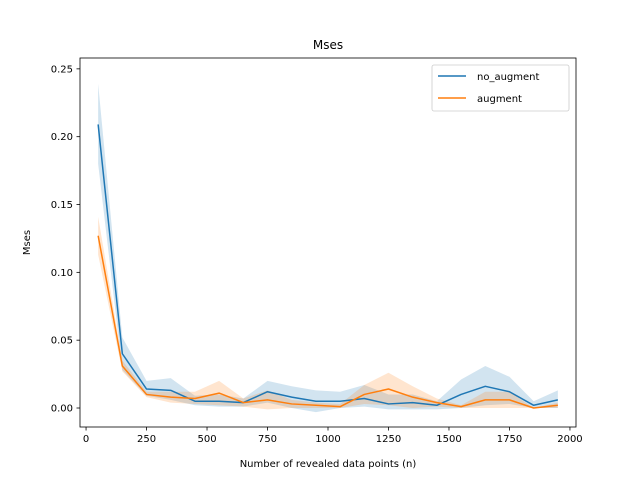 This screenshot has height=480, width=640. I want to click on x-tick-label: 0, so click(86, 439).